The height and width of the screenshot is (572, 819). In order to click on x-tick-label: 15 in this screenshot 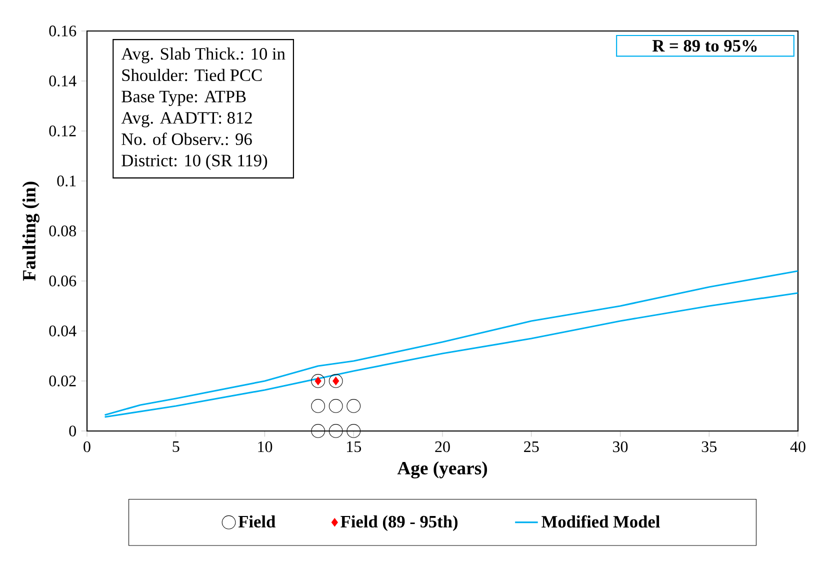, I will do `click(354, 446)`.